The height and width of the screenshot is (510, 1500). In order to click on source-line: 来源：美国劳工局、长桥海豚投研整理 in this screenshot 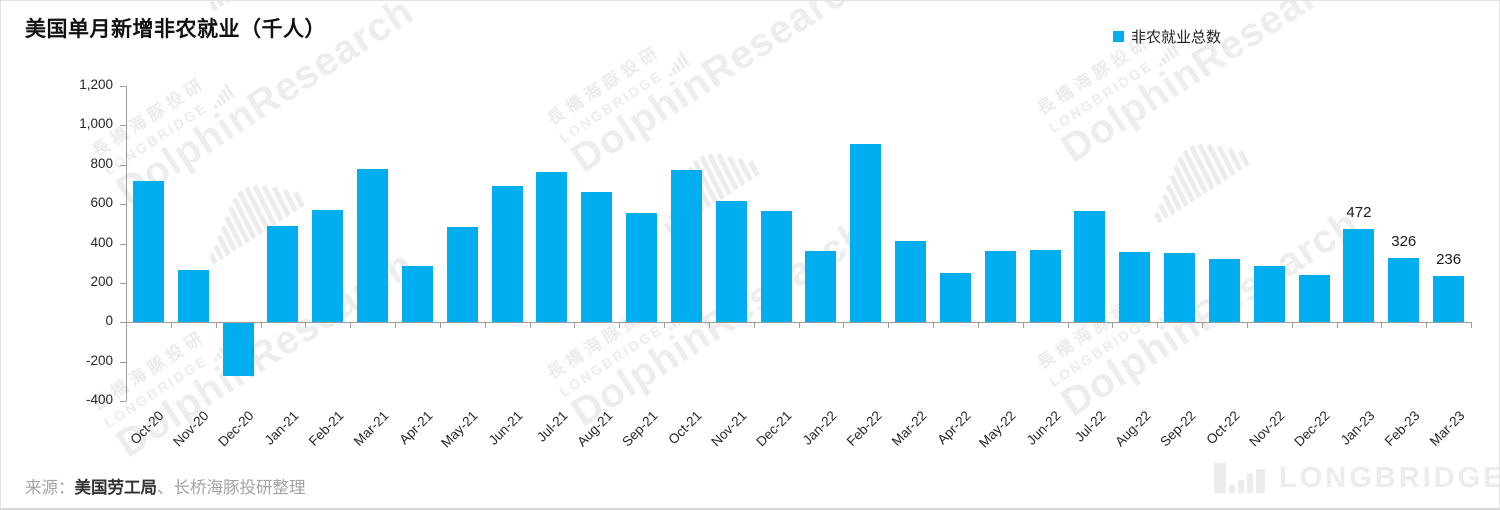, I will do `click(165, 486)`.